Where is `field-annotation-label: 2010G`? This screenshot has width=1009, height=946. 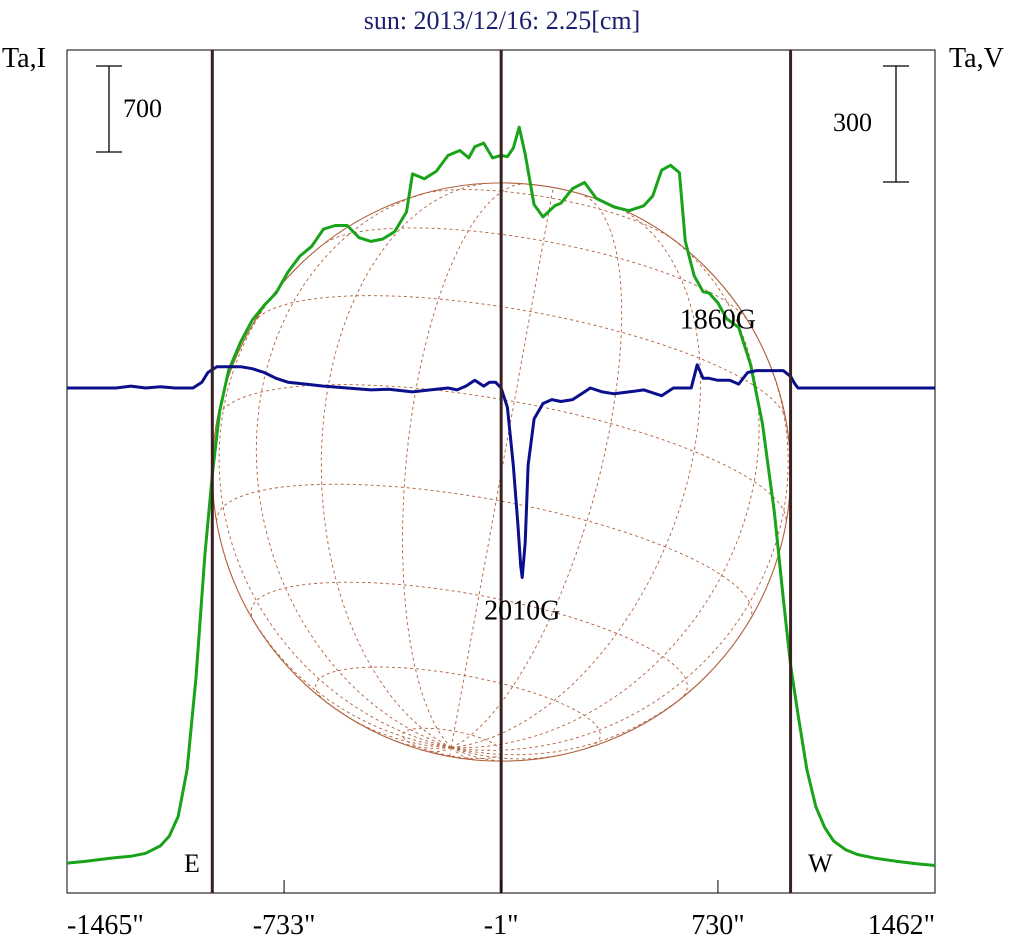
field-annotation-label: 2010G is located at coordinates (522, 610).